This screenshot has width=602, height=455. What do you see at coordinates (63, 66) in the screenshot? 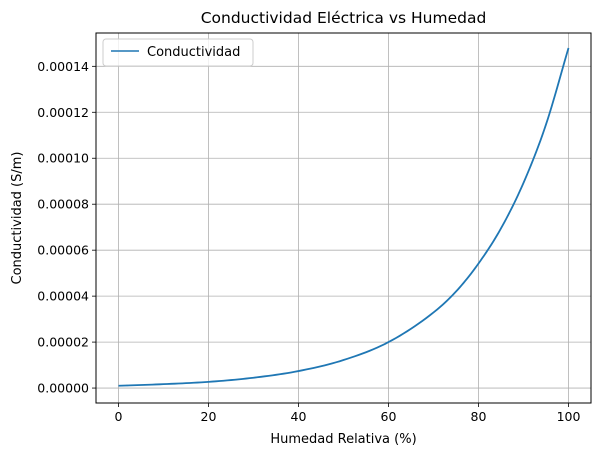
I see `y-tick-label: 0.00014` at bounding box center [63, 66].